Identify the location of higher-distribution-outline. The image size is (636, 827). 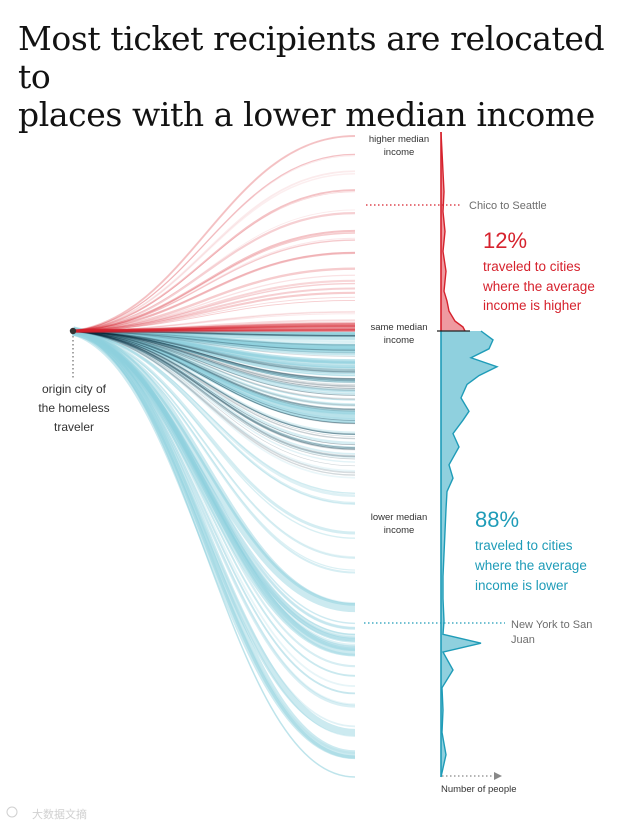
(453, 231).